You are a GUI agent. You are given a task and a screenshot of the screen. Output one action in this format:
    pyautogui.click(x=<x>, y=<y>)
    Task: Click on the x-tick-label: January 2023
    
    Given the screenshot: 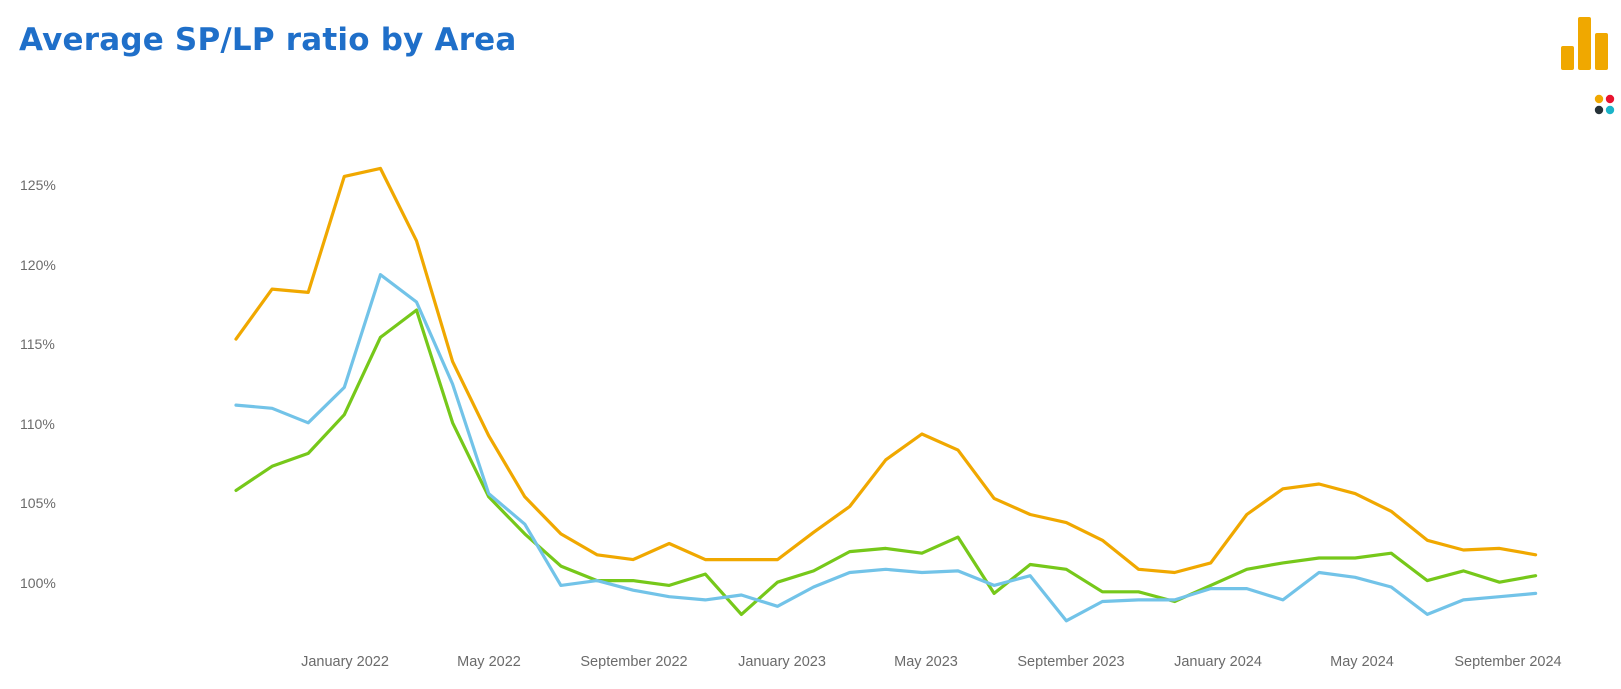 What is the action you would take?
    pyautogui.click(x=782, y=662)
    